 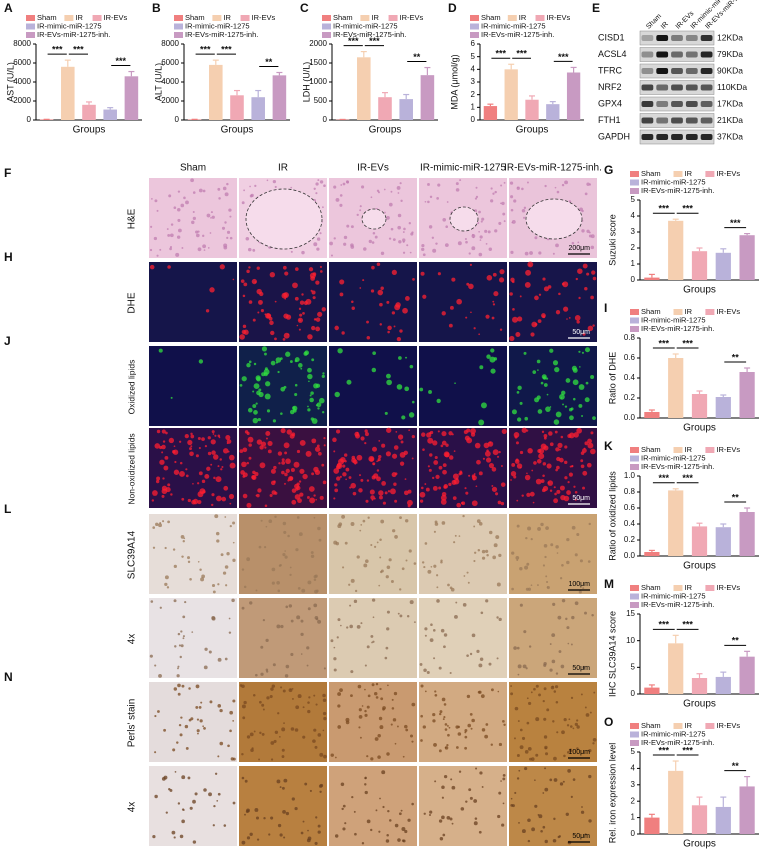 I want to click on lesion-outline, so click(x=284, y=219).